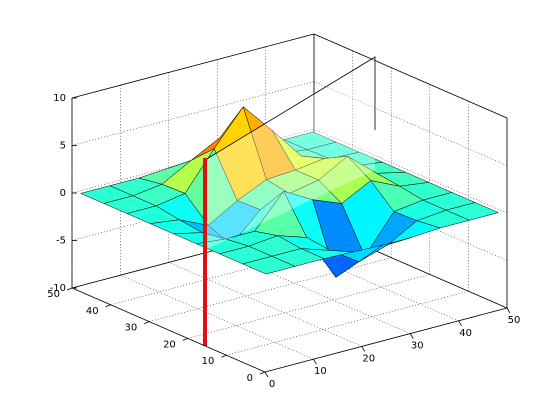 The height and width of the screenshot is (420, 560). What do you see at coordinates (169, 344) in the screenshot?
I see `y-tick-label: 20` at bounding box center [169, 344].